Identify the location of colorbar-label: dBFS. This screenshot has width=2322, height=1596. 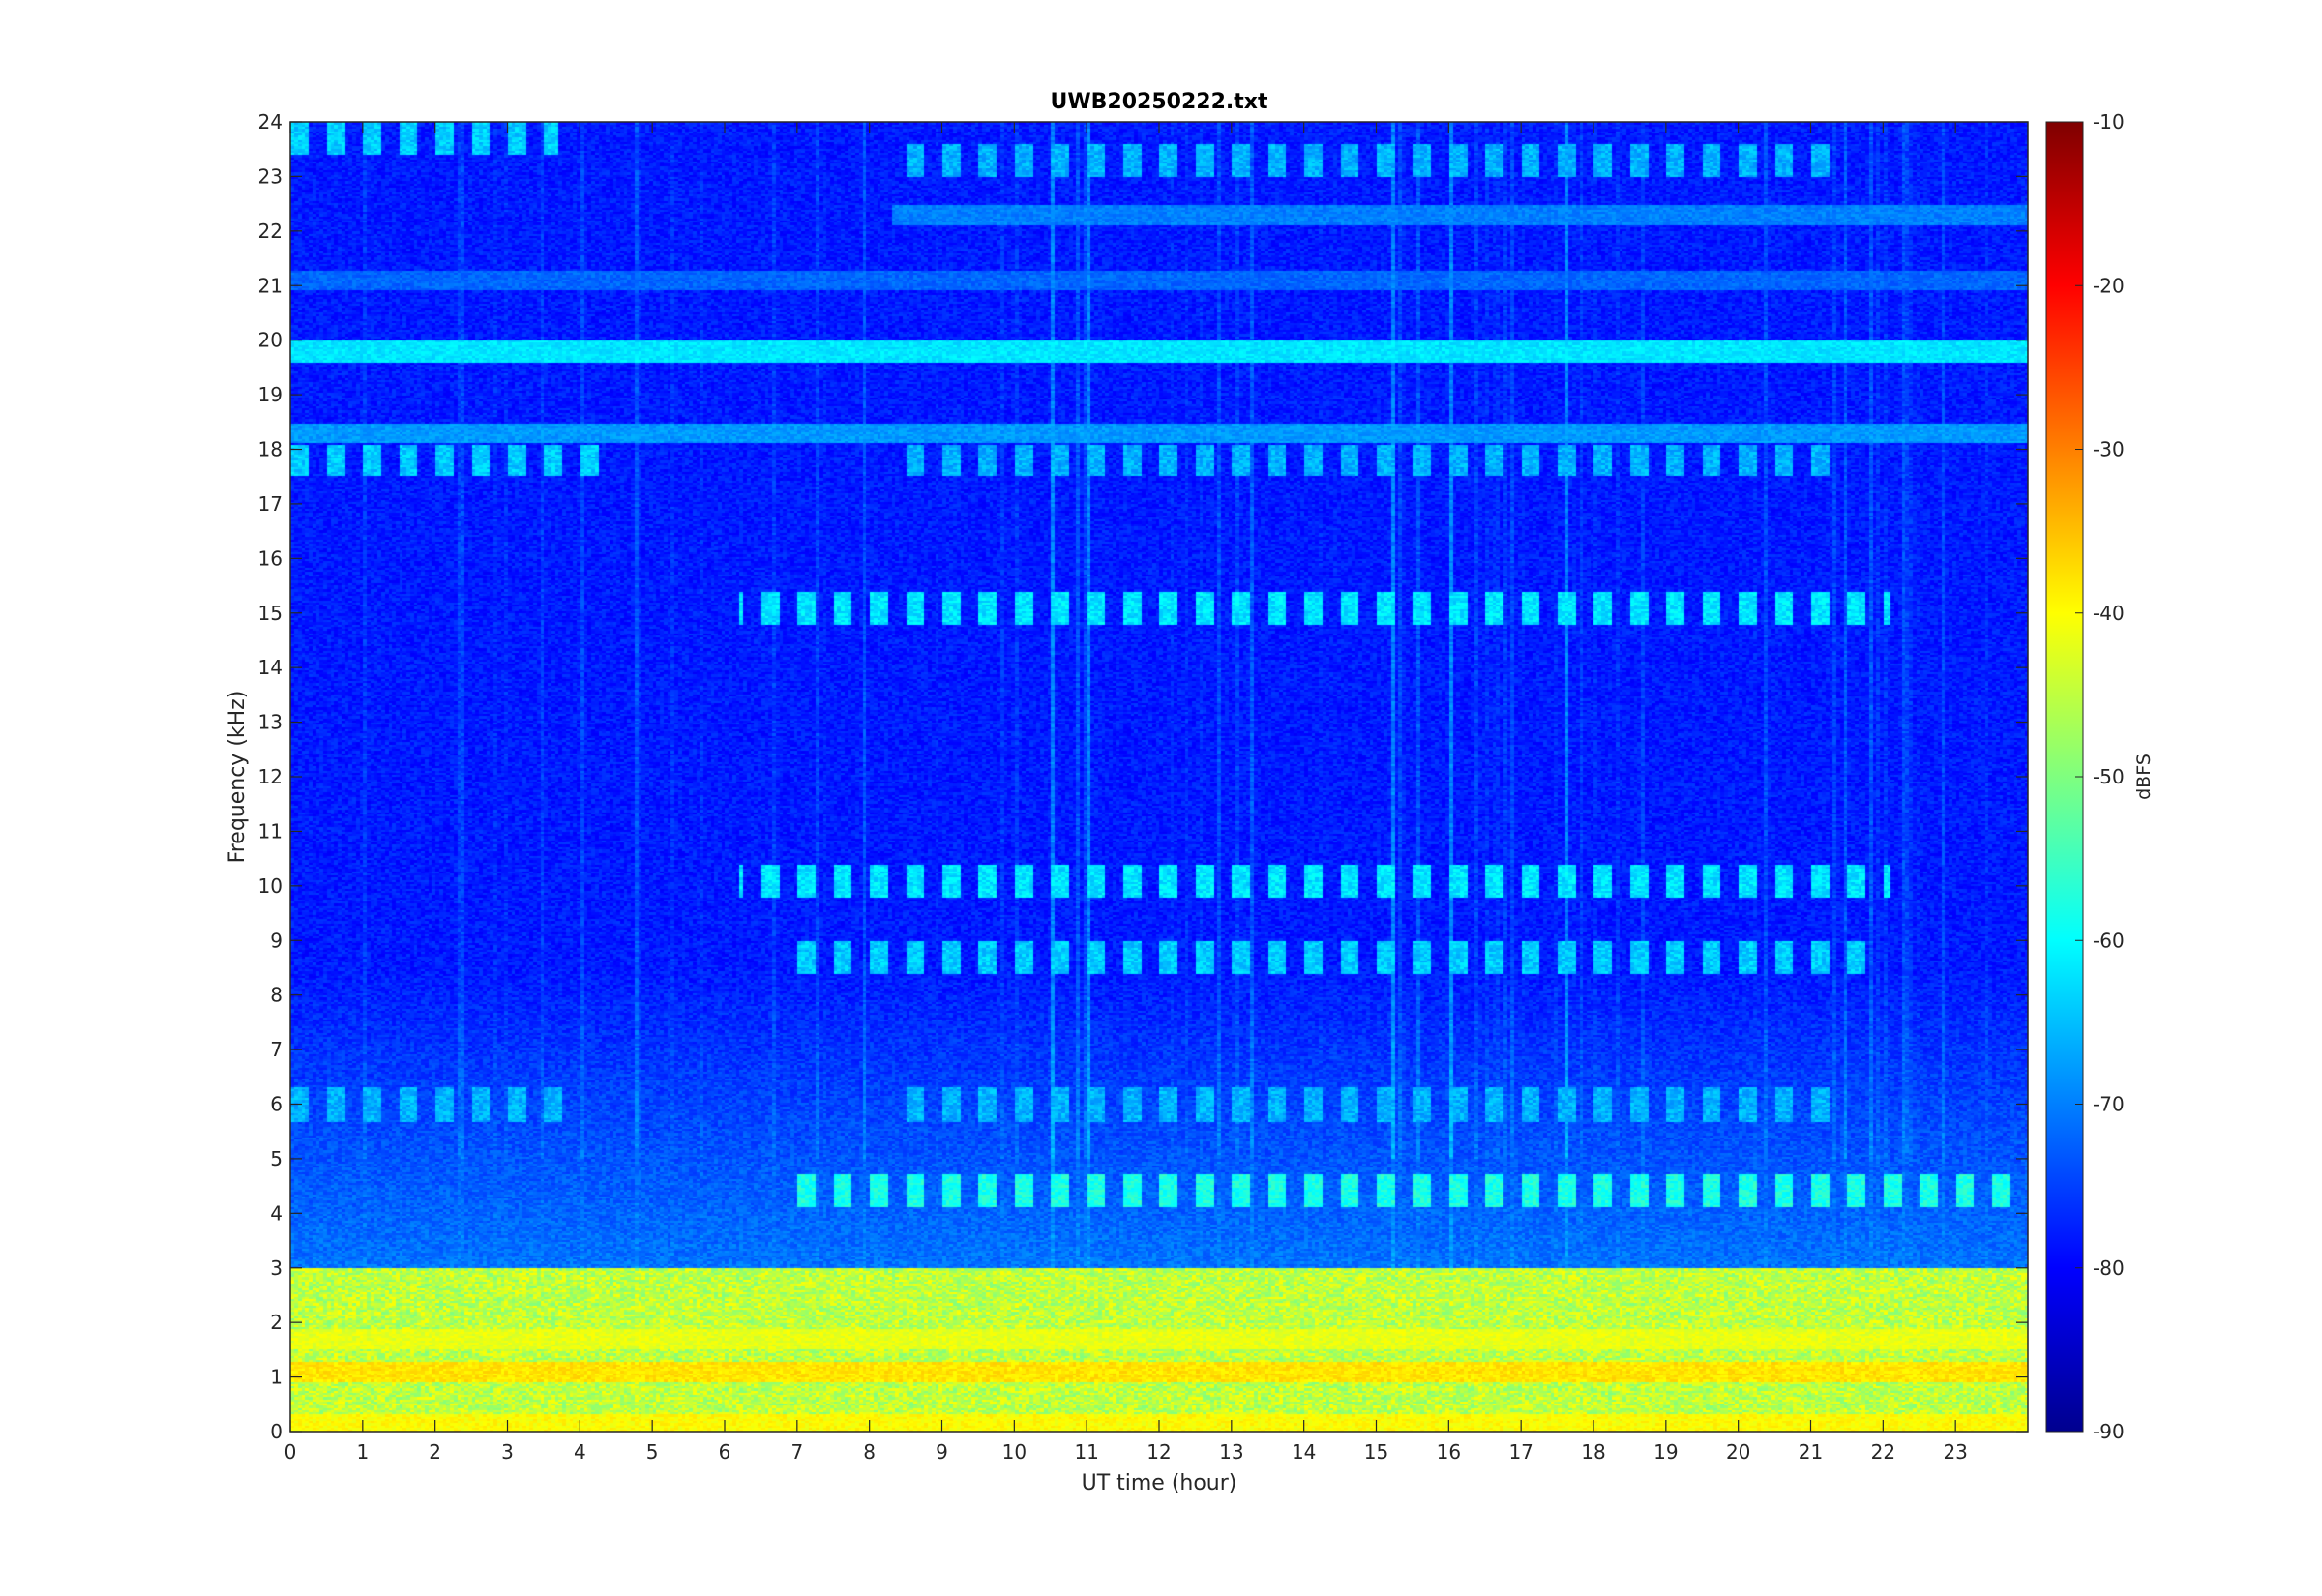
(2144, 777).